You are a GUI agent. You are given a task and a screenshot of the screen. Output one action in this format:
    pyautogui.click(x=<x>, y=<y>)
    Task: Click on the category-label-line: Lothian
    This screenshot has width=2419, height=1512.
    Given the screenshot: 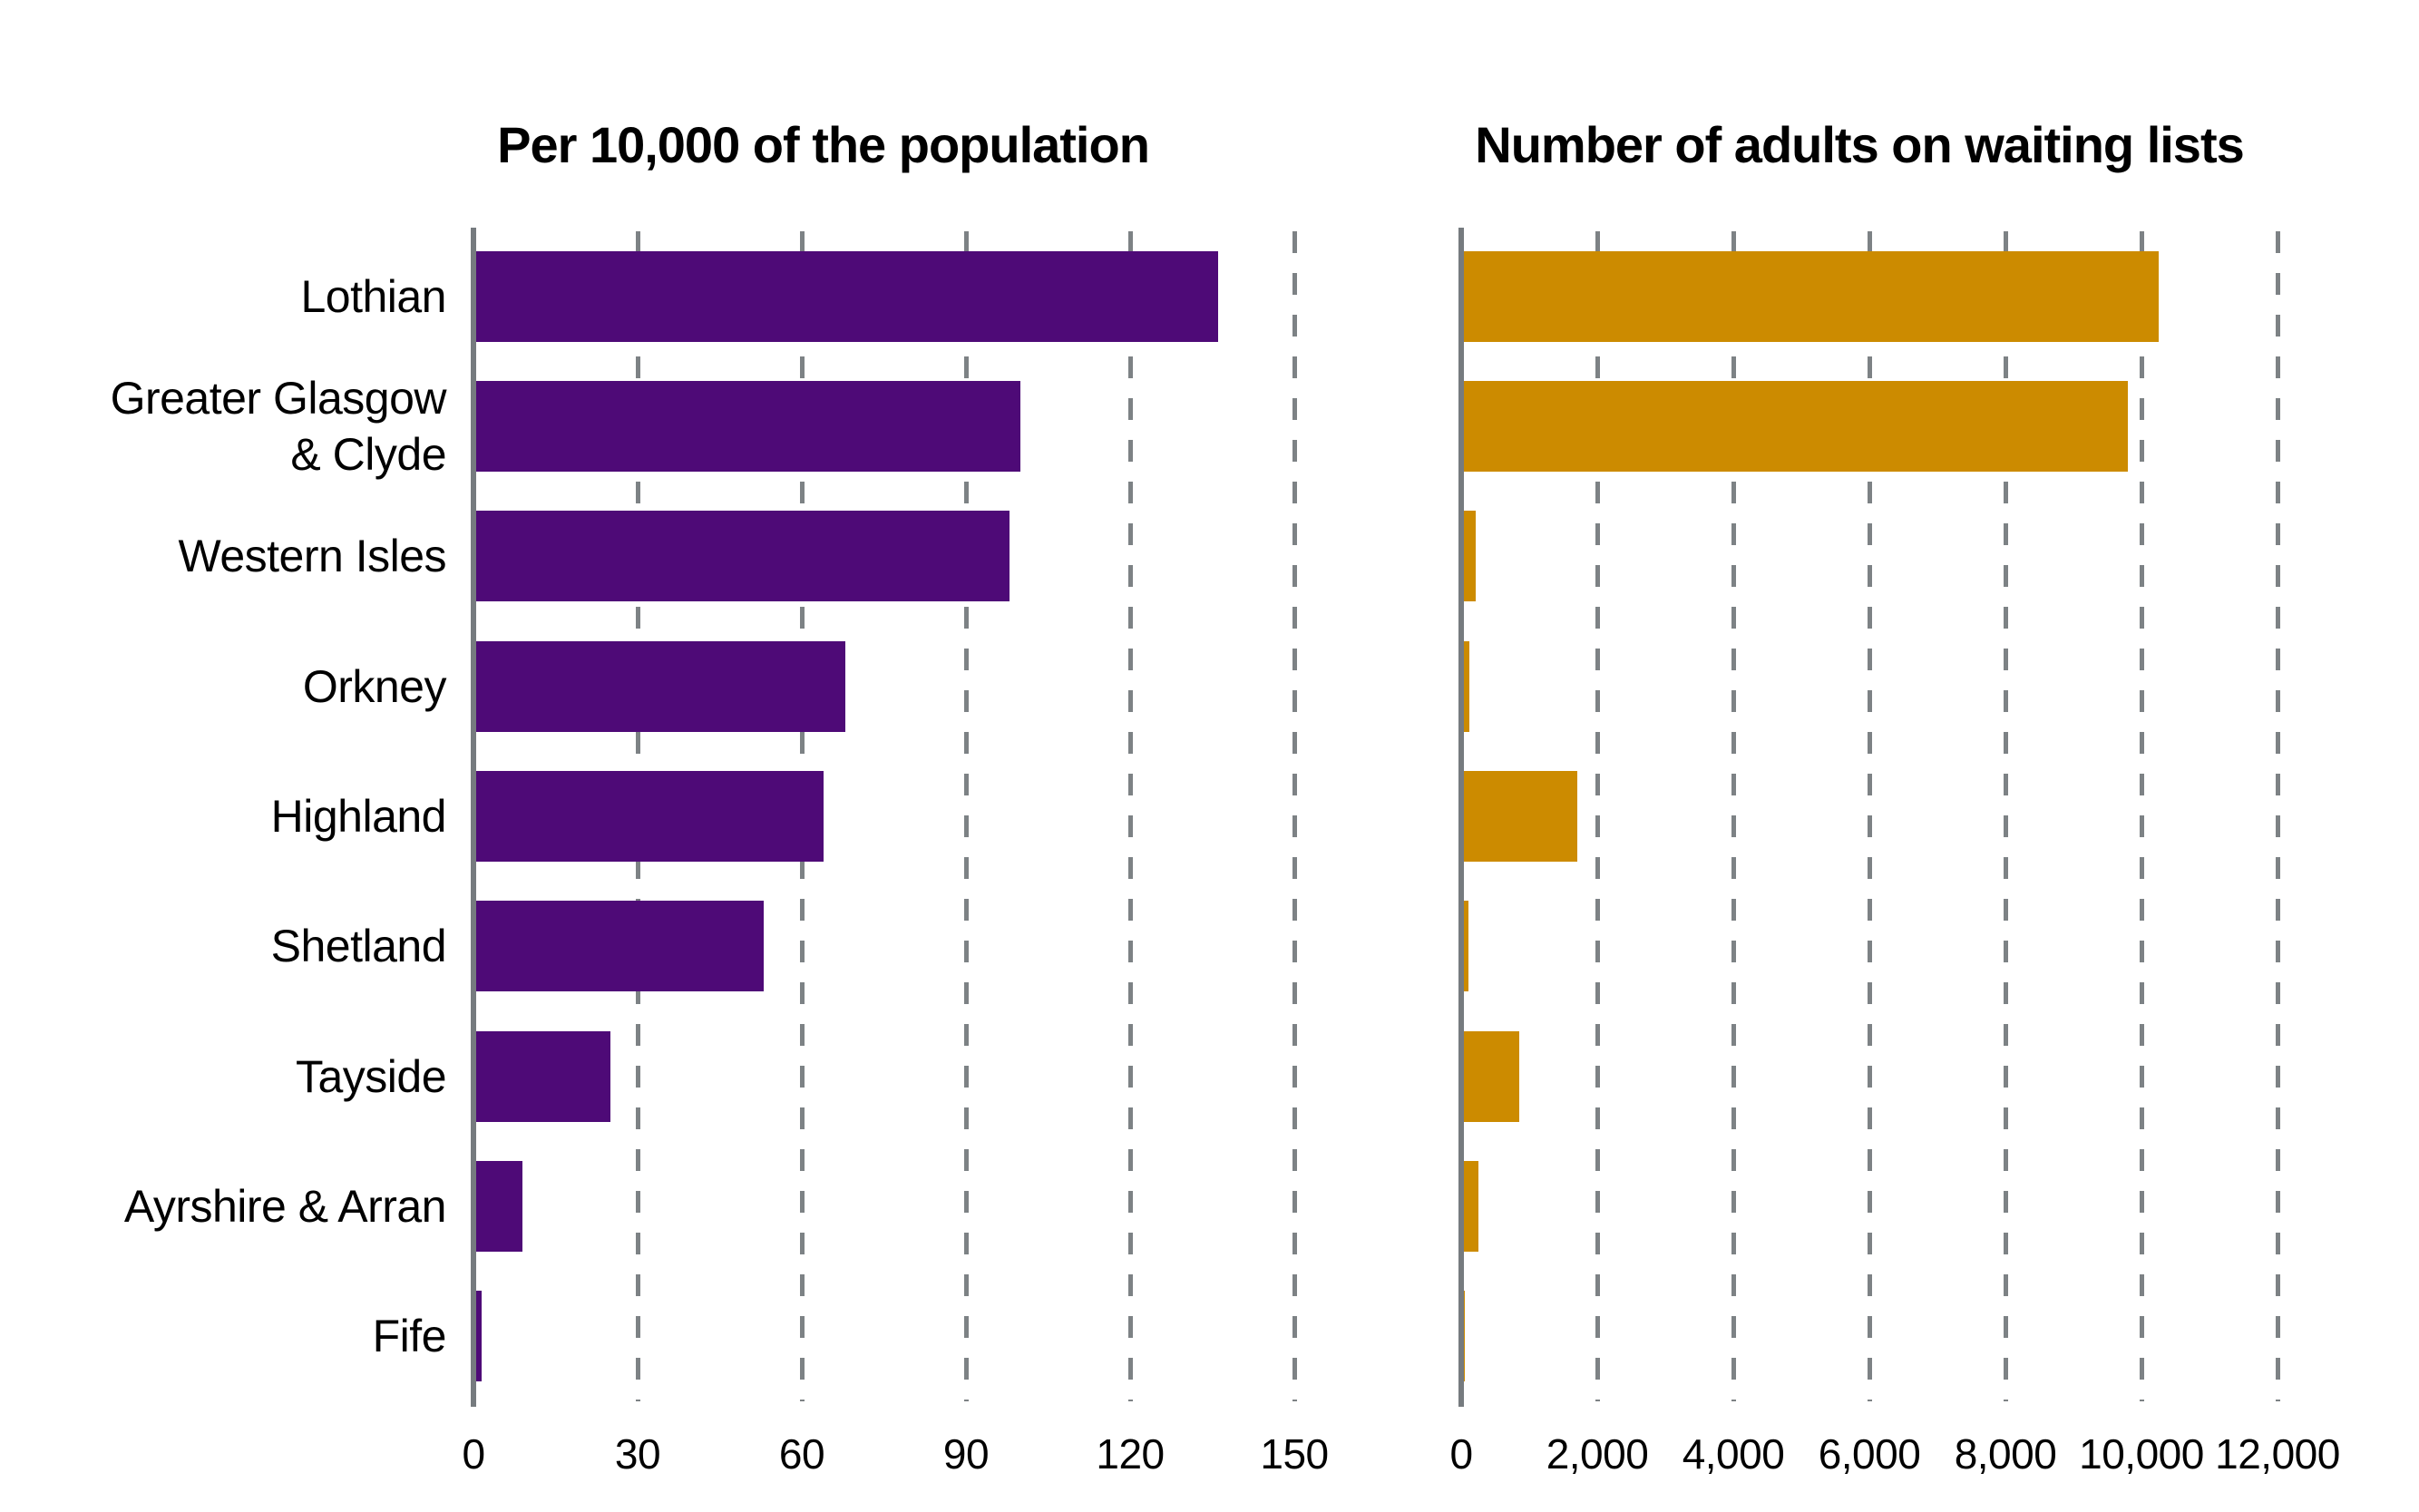 What is the action you would take?
    pyautogui.click(x=373, y=296)
    